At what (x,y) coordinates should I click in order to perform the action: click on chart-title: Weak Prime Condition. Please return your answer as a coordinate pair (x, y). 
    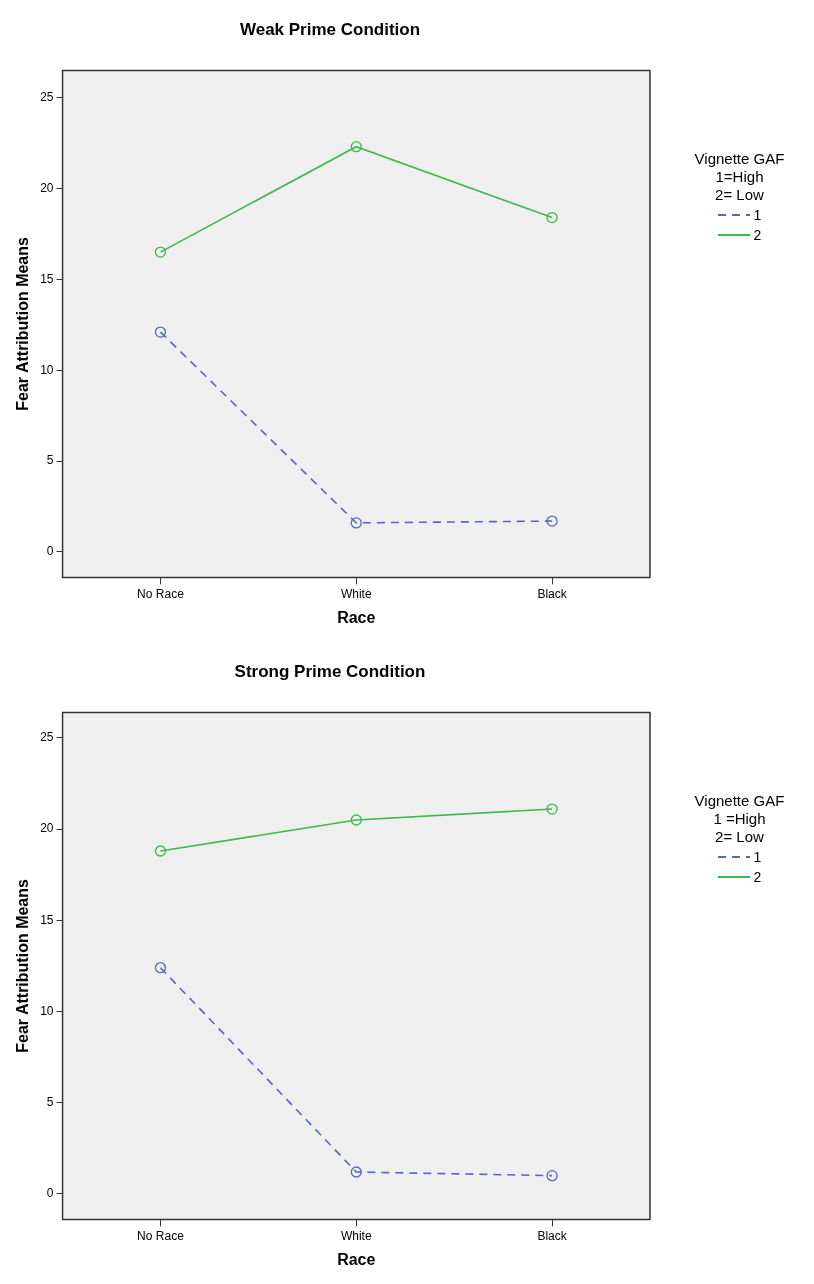
    Looking at the image, I should click on (330, 29).